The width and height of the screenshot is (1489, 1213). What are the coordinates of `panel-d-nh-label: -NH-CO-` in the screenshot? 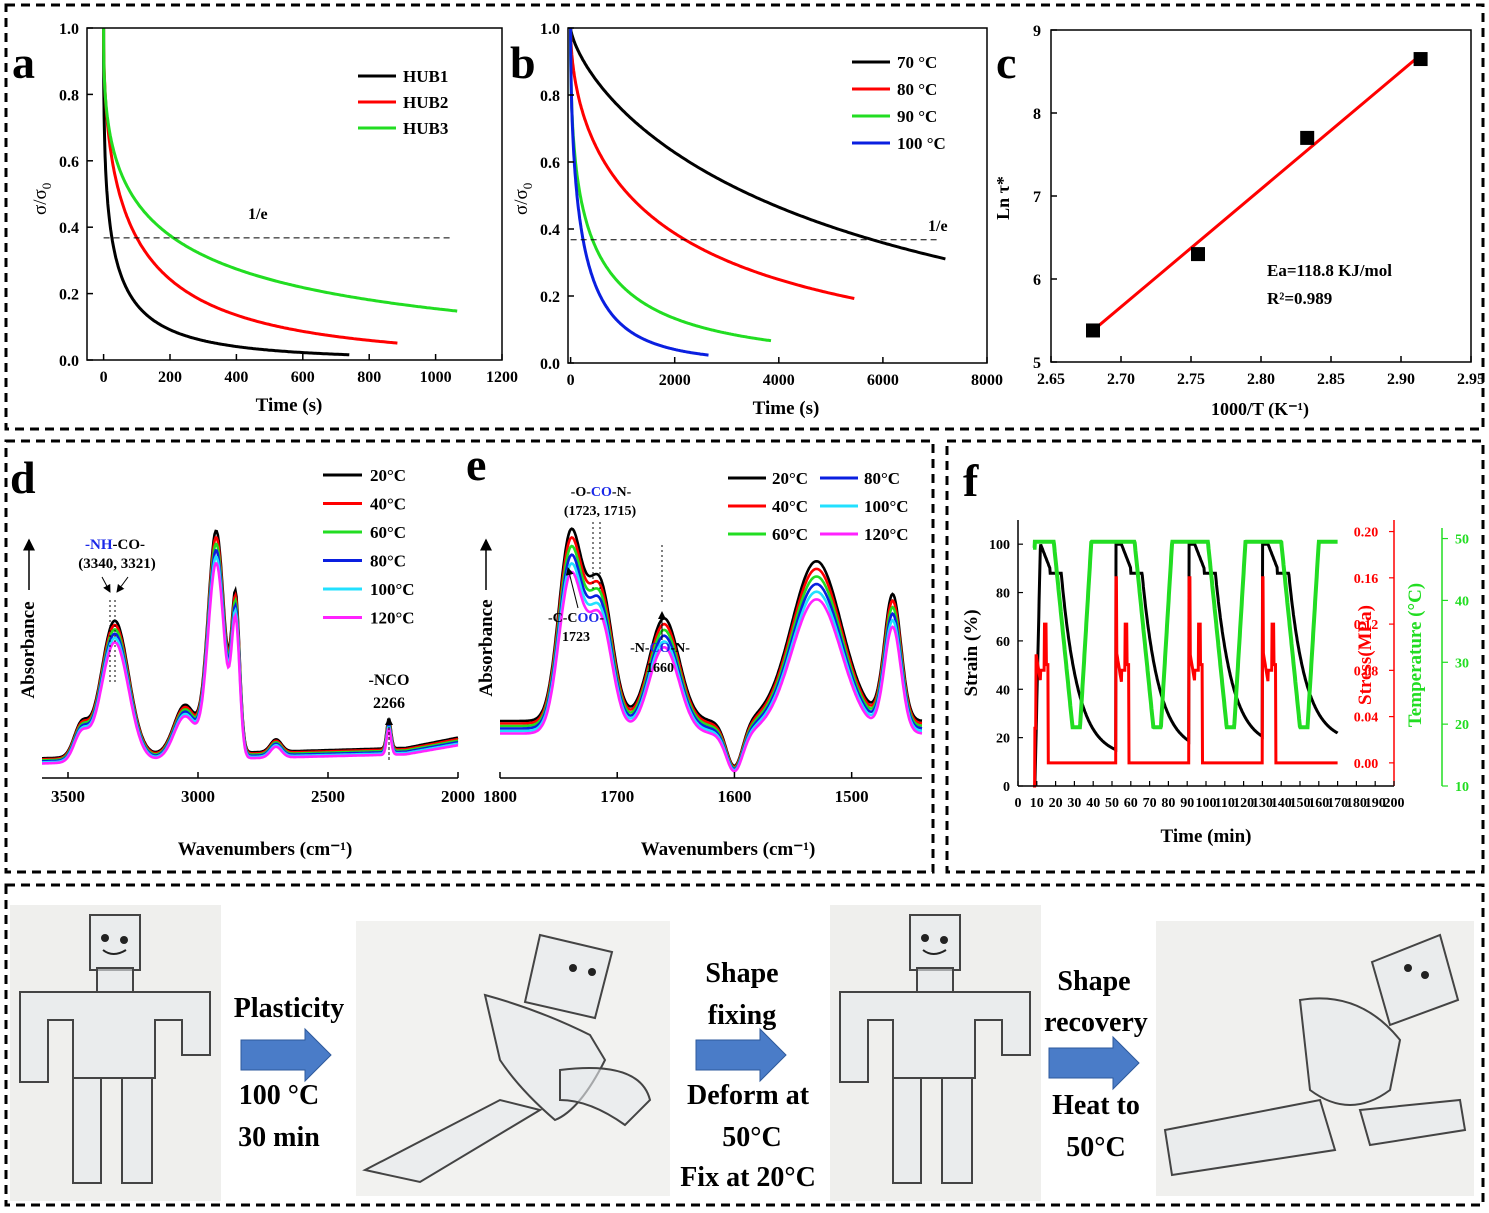 It's located at (115, 545).